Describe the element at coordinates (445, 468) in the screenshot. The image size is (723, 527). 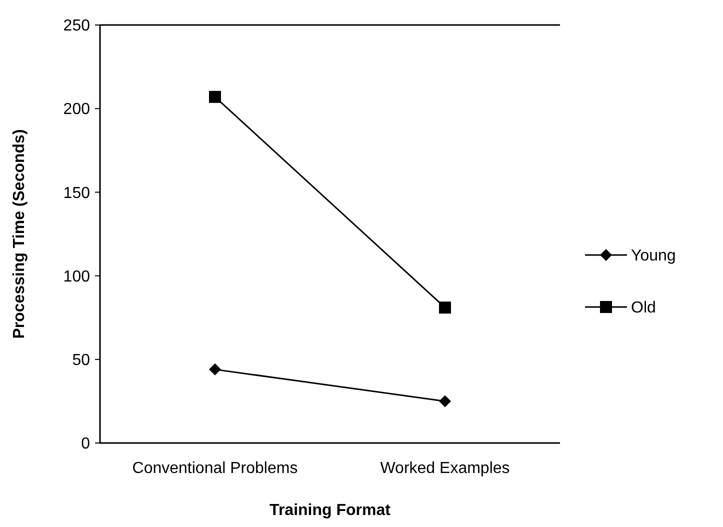
I see `x-tick-label: Worked Examples` at that location.